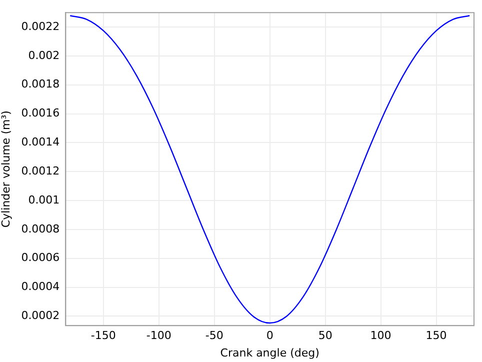 Image resolution: width=482 pixels, height=362 pixels. What do you see at coordinates (214, 335) in the screenshot?
I see `x-tick-label: -50` at bounding box center [214, 335].